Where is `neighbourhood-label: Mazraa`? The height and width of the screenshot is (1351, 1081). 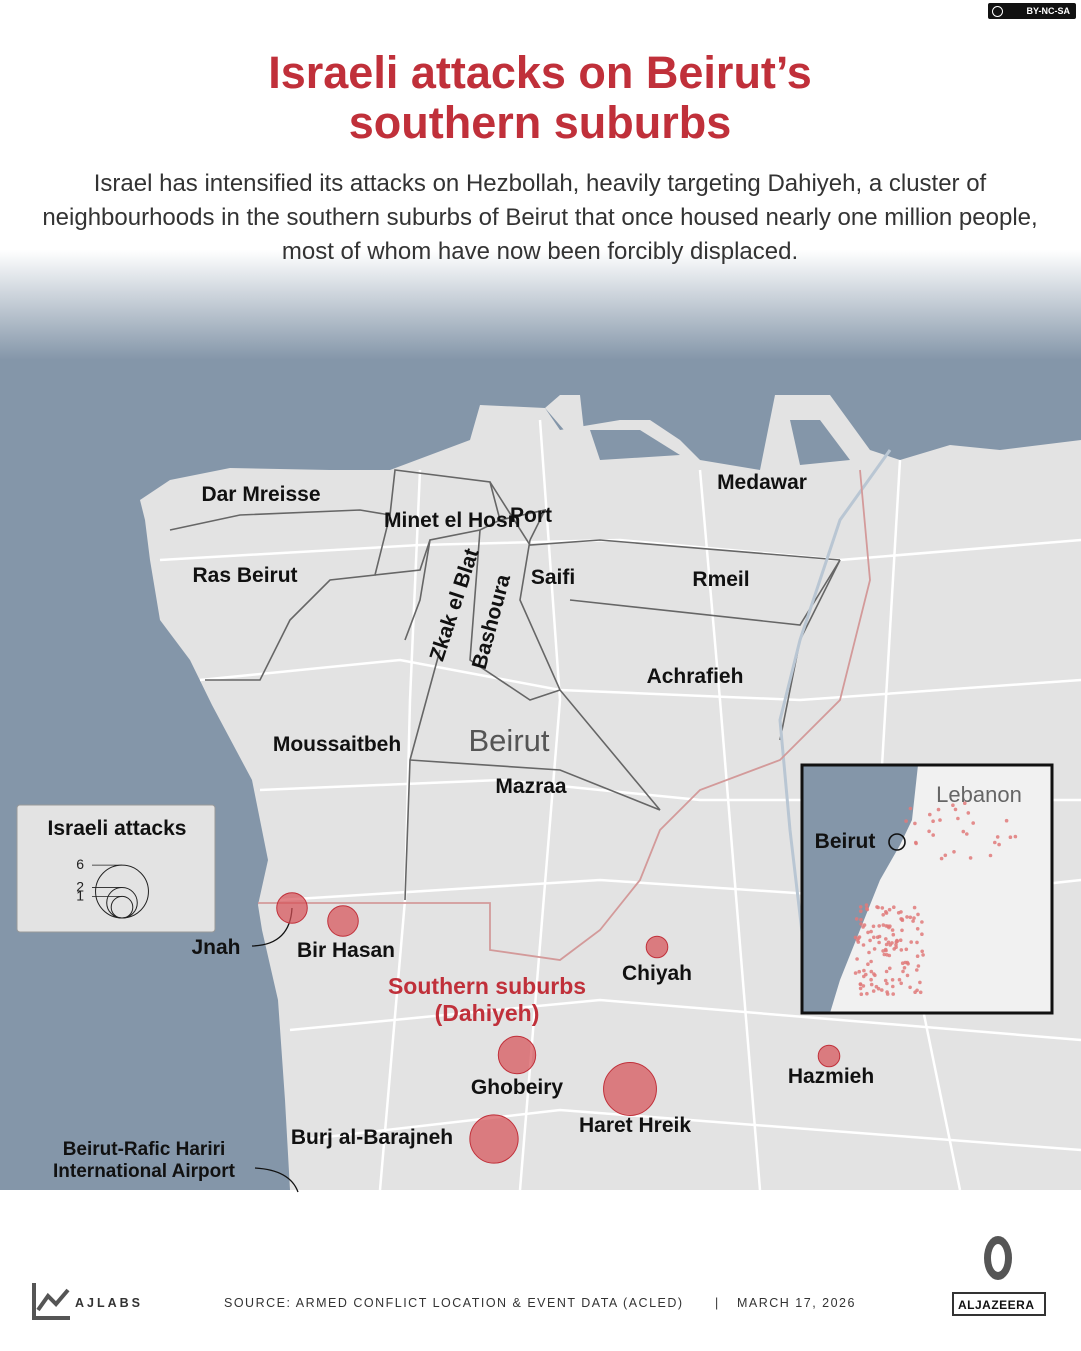 neighbourhood-label: Mazraa is located at coordinates (531, 786).